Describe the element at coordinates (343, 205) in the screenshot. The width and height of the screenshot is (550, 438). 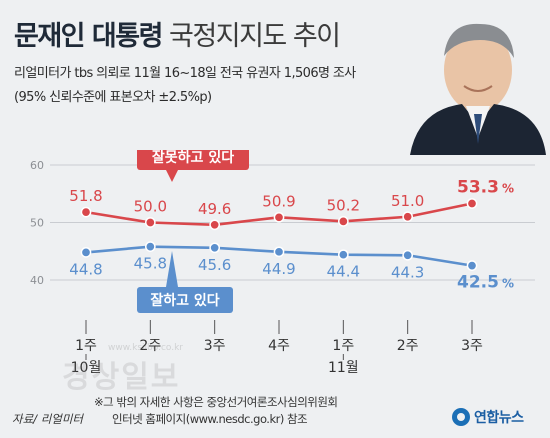
I see `data-label: 50.2` at that location.